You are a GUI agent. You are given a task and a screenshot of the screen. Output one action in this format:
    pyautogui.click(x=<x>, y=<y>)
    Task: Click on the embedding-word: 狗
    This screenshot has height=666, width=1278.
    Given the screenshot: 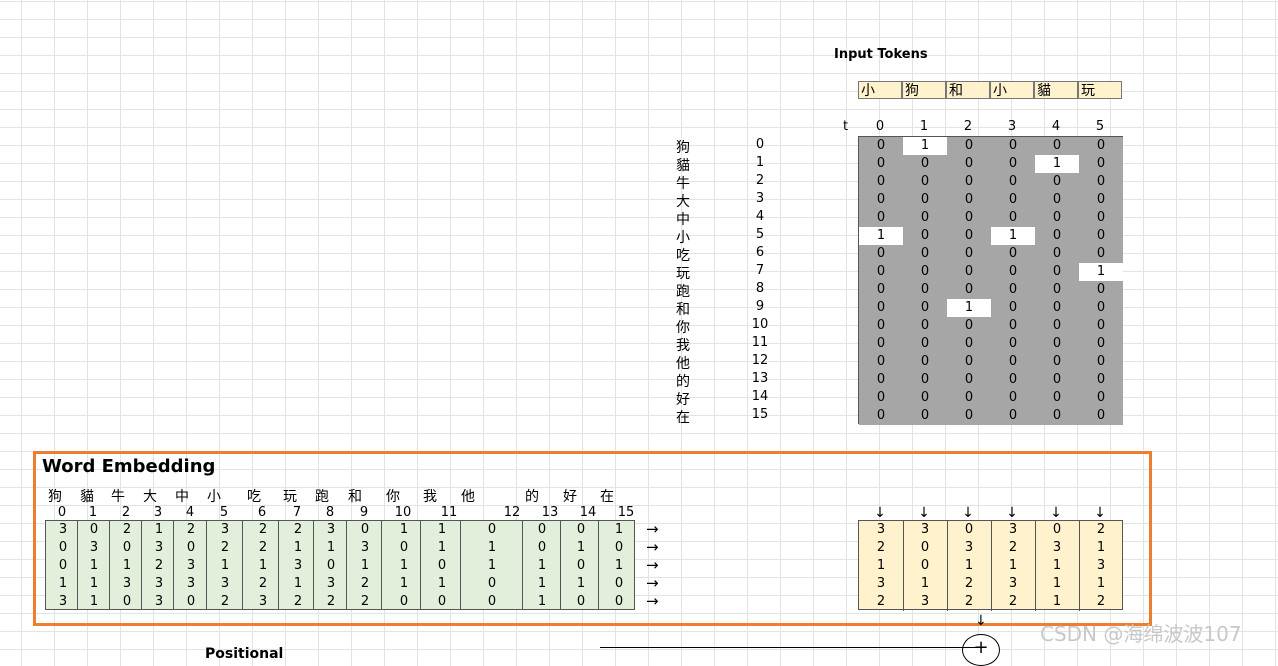 What is the action you would take?
    pyautogui.click(x=55, y=497)
    